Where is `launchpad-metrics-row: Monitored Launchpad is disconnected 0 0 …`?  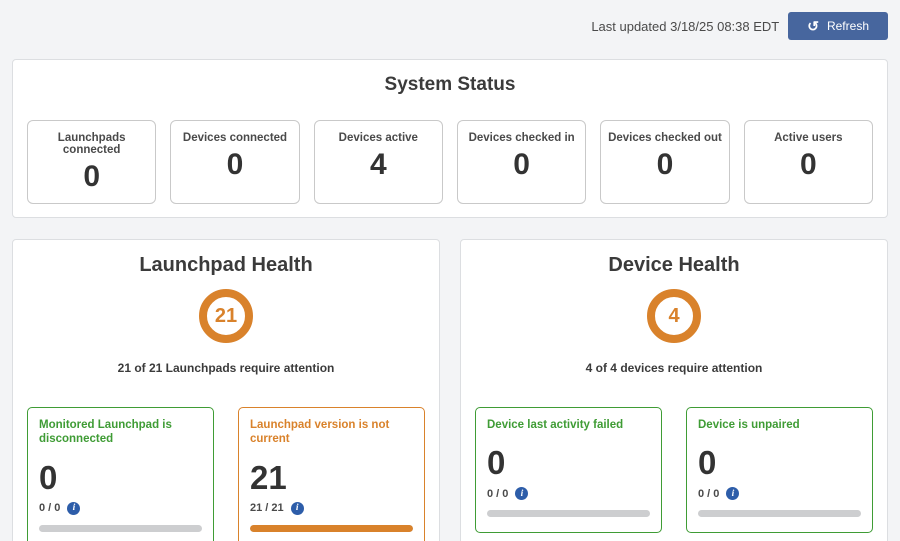 launchpad-metrics-row: Monitored Launchpad is disconnected 0 0 … is located at coordinates (226, 474).